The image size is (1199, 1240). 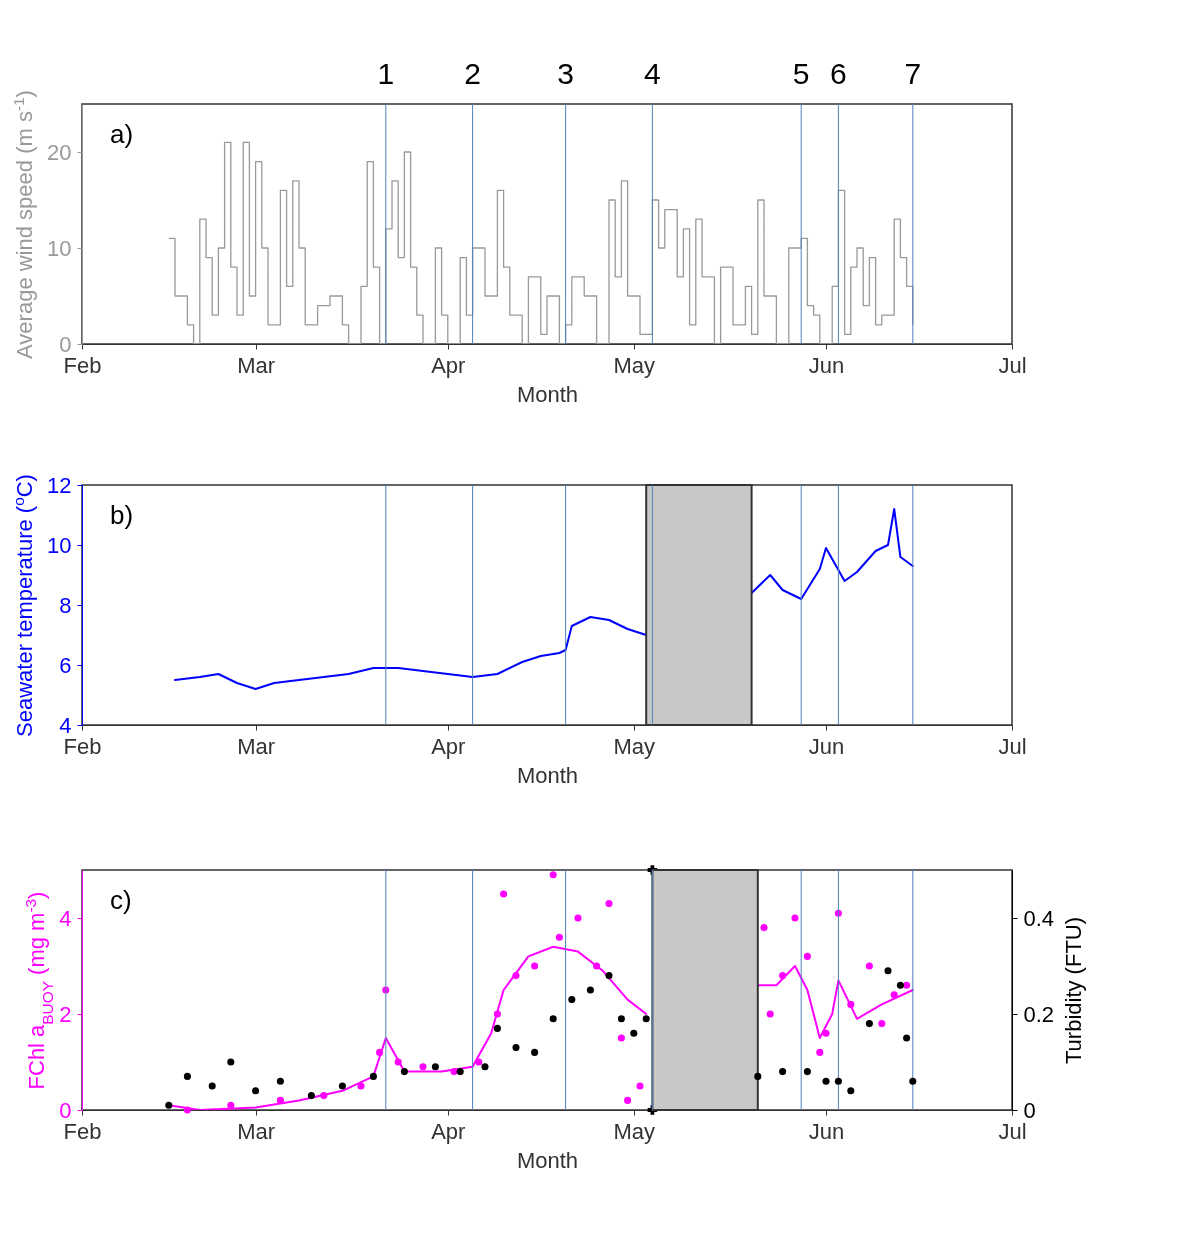 I want to click on y-tick-label: 4, so click(x=65, y=918).